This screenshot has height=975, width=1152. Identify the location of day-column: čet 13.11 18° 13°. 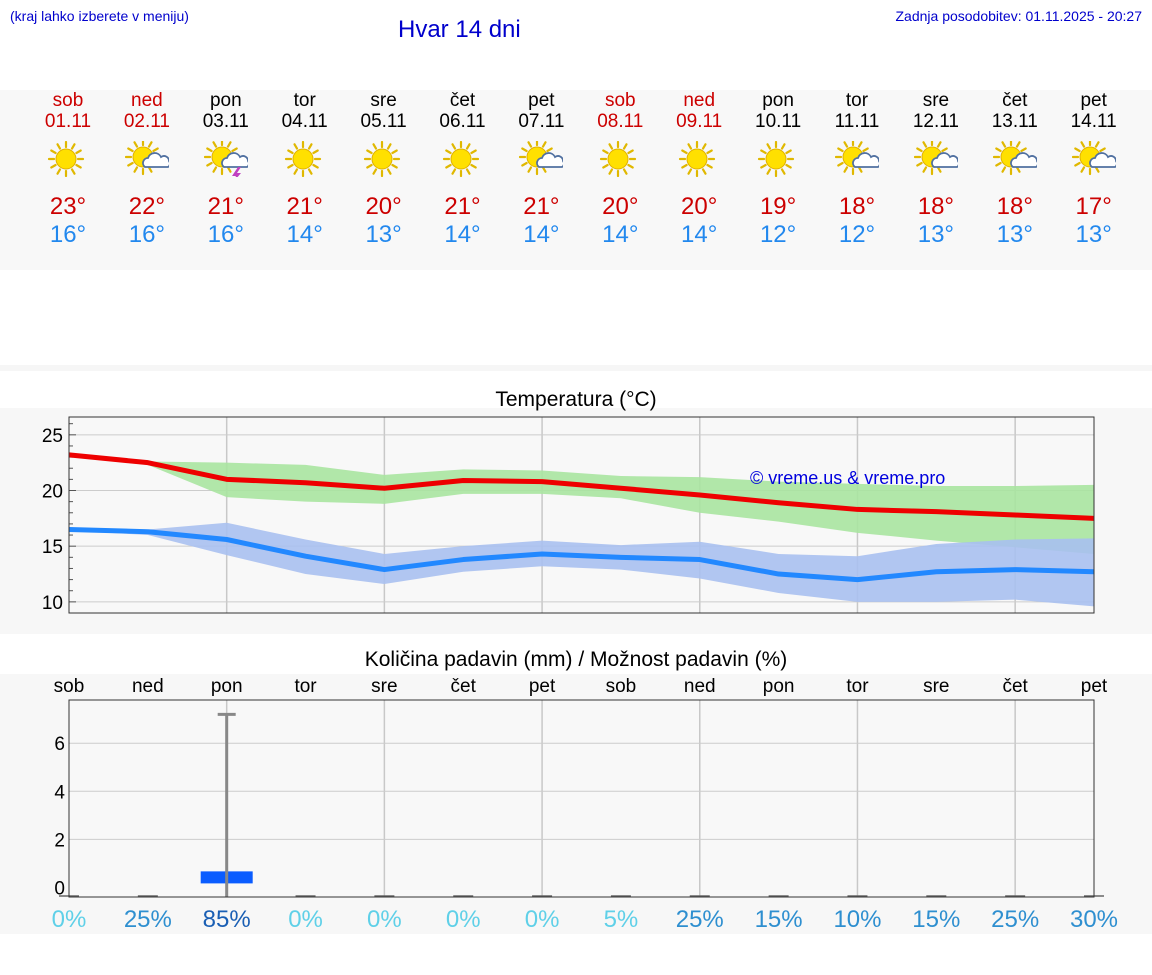
(1015, 169).